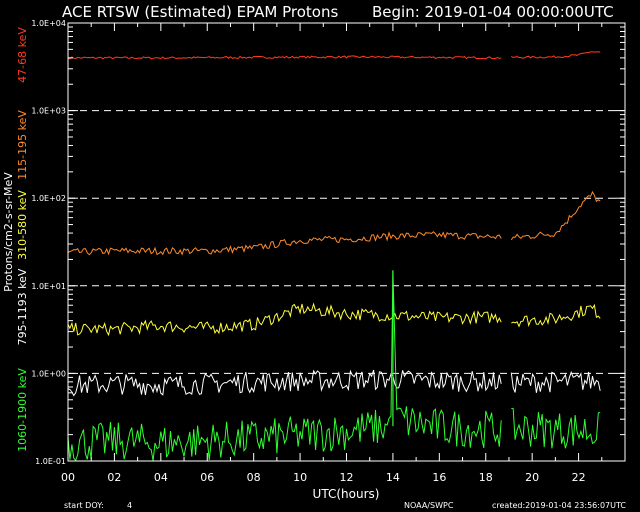 The width and height of the screenshot is (640, 512). Describe the element at coordinates (429, 505) in the screenshot. I see `agency-label: NOAA/SWPC` at that location.